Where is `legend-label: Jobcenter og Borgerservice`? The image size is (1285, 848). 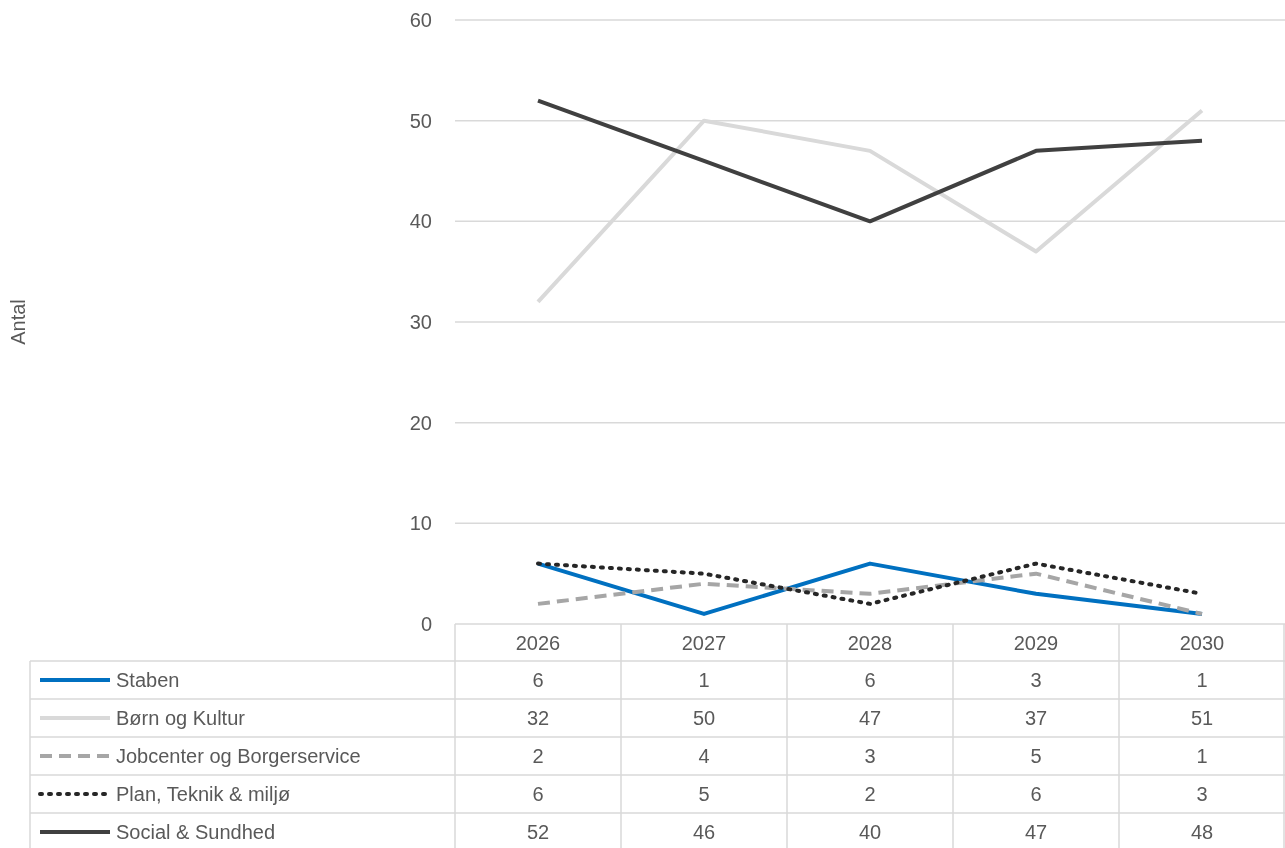 legend-label: Jobcenter og Borgerservice is located at coordinates (238, 756).